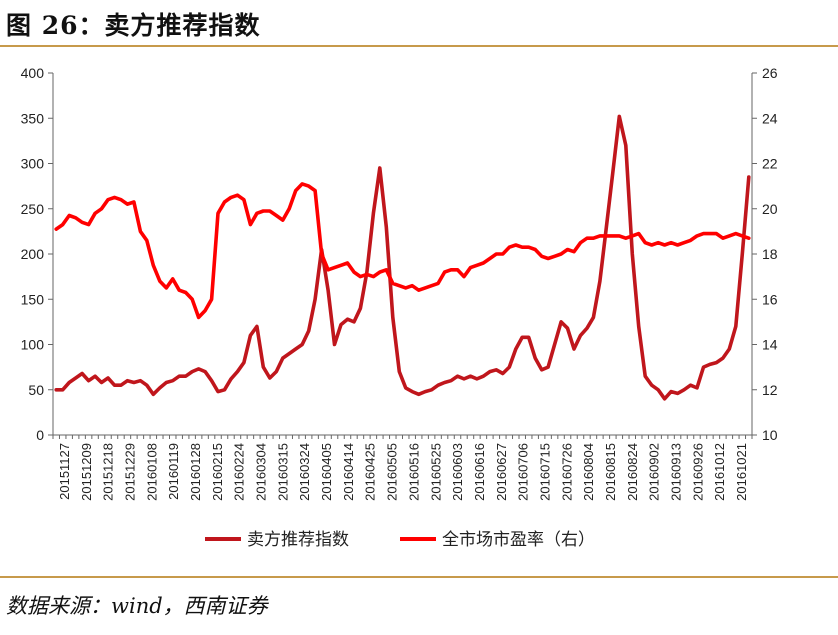 The height and width of the screenshot is (635, 838). Describe the element at coordinates (173, 471) in the screenshot. I see `x-tick-label: 20160119` at that location.